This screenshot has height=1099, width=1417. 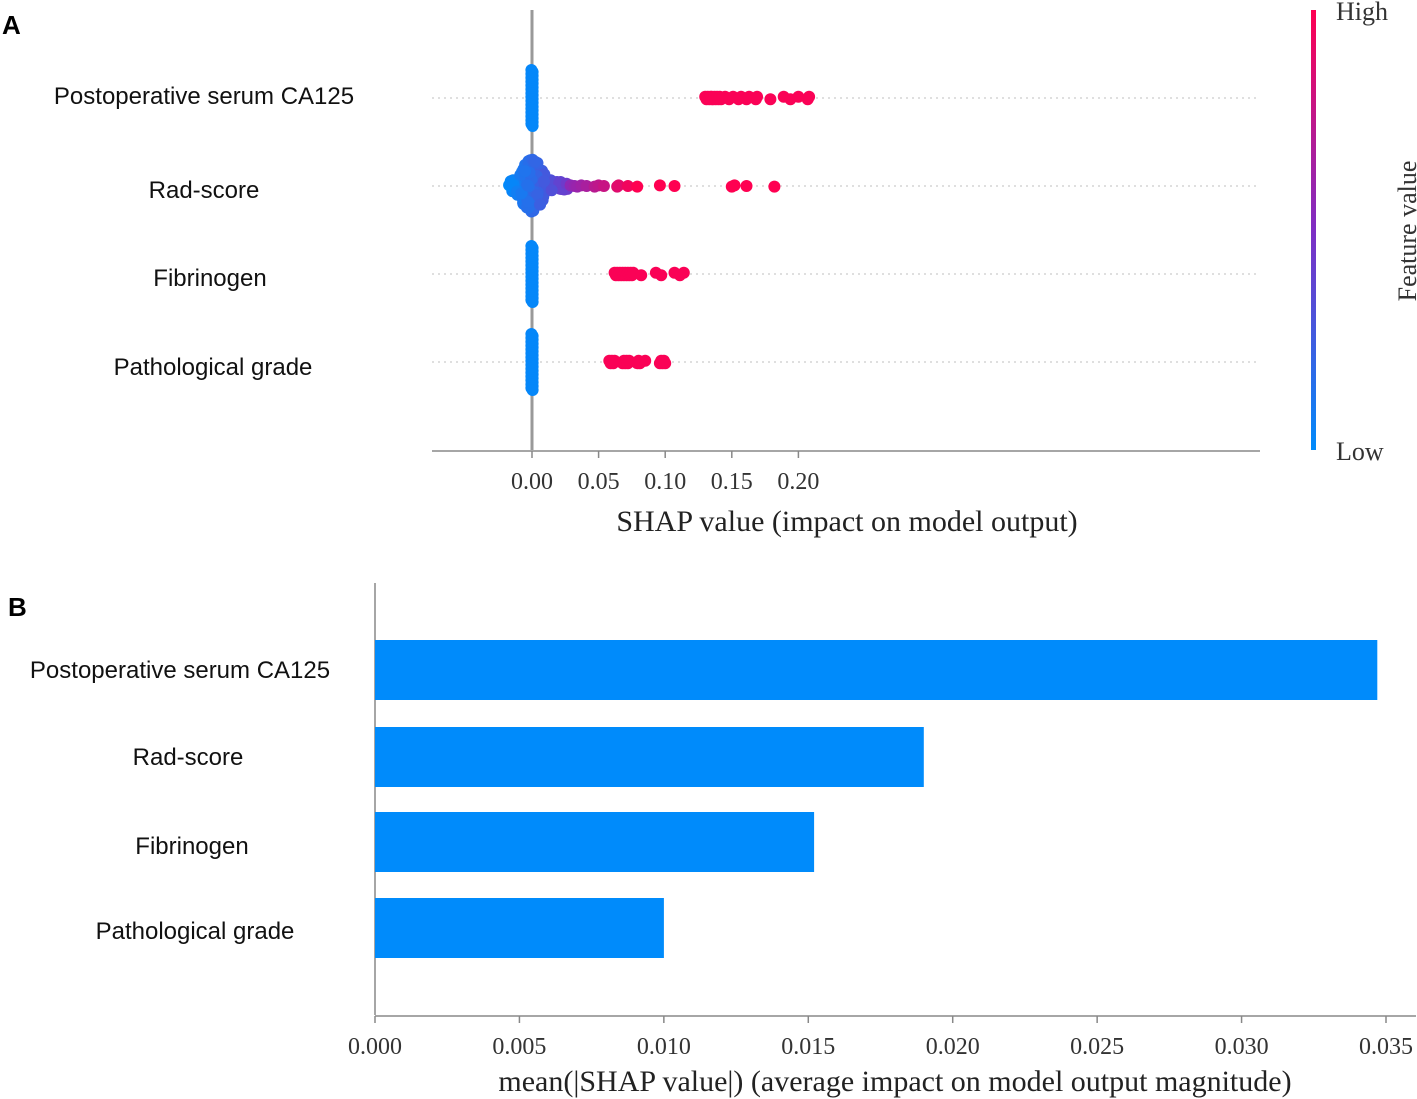 I want to click on b-category-label: Rad-score, so click(x=188, y=757).